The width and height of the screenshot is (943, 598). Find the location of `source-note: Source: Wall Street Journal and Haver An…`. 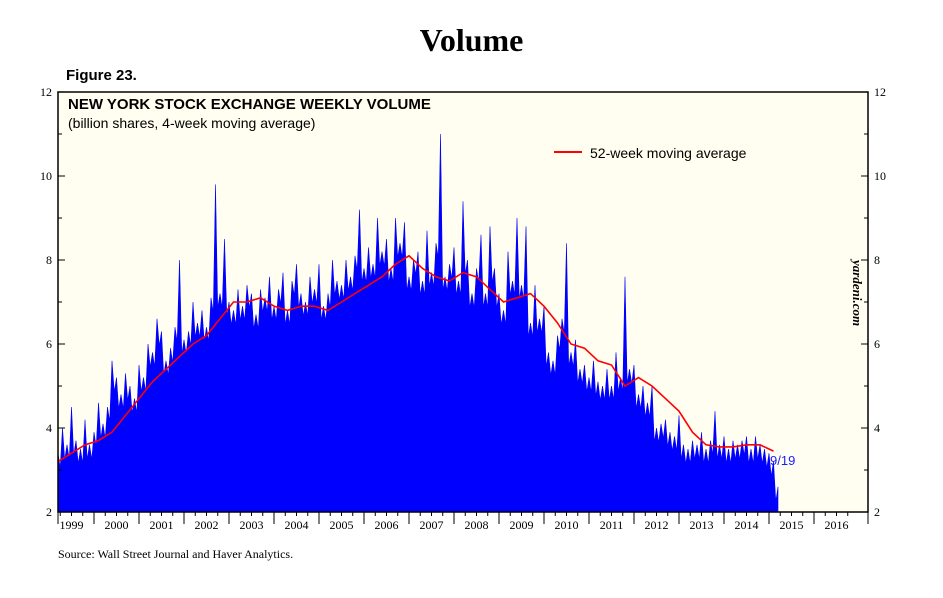

source-note: Source: Wall Street Journal and Haver An… is located at coordinates (176, 554).